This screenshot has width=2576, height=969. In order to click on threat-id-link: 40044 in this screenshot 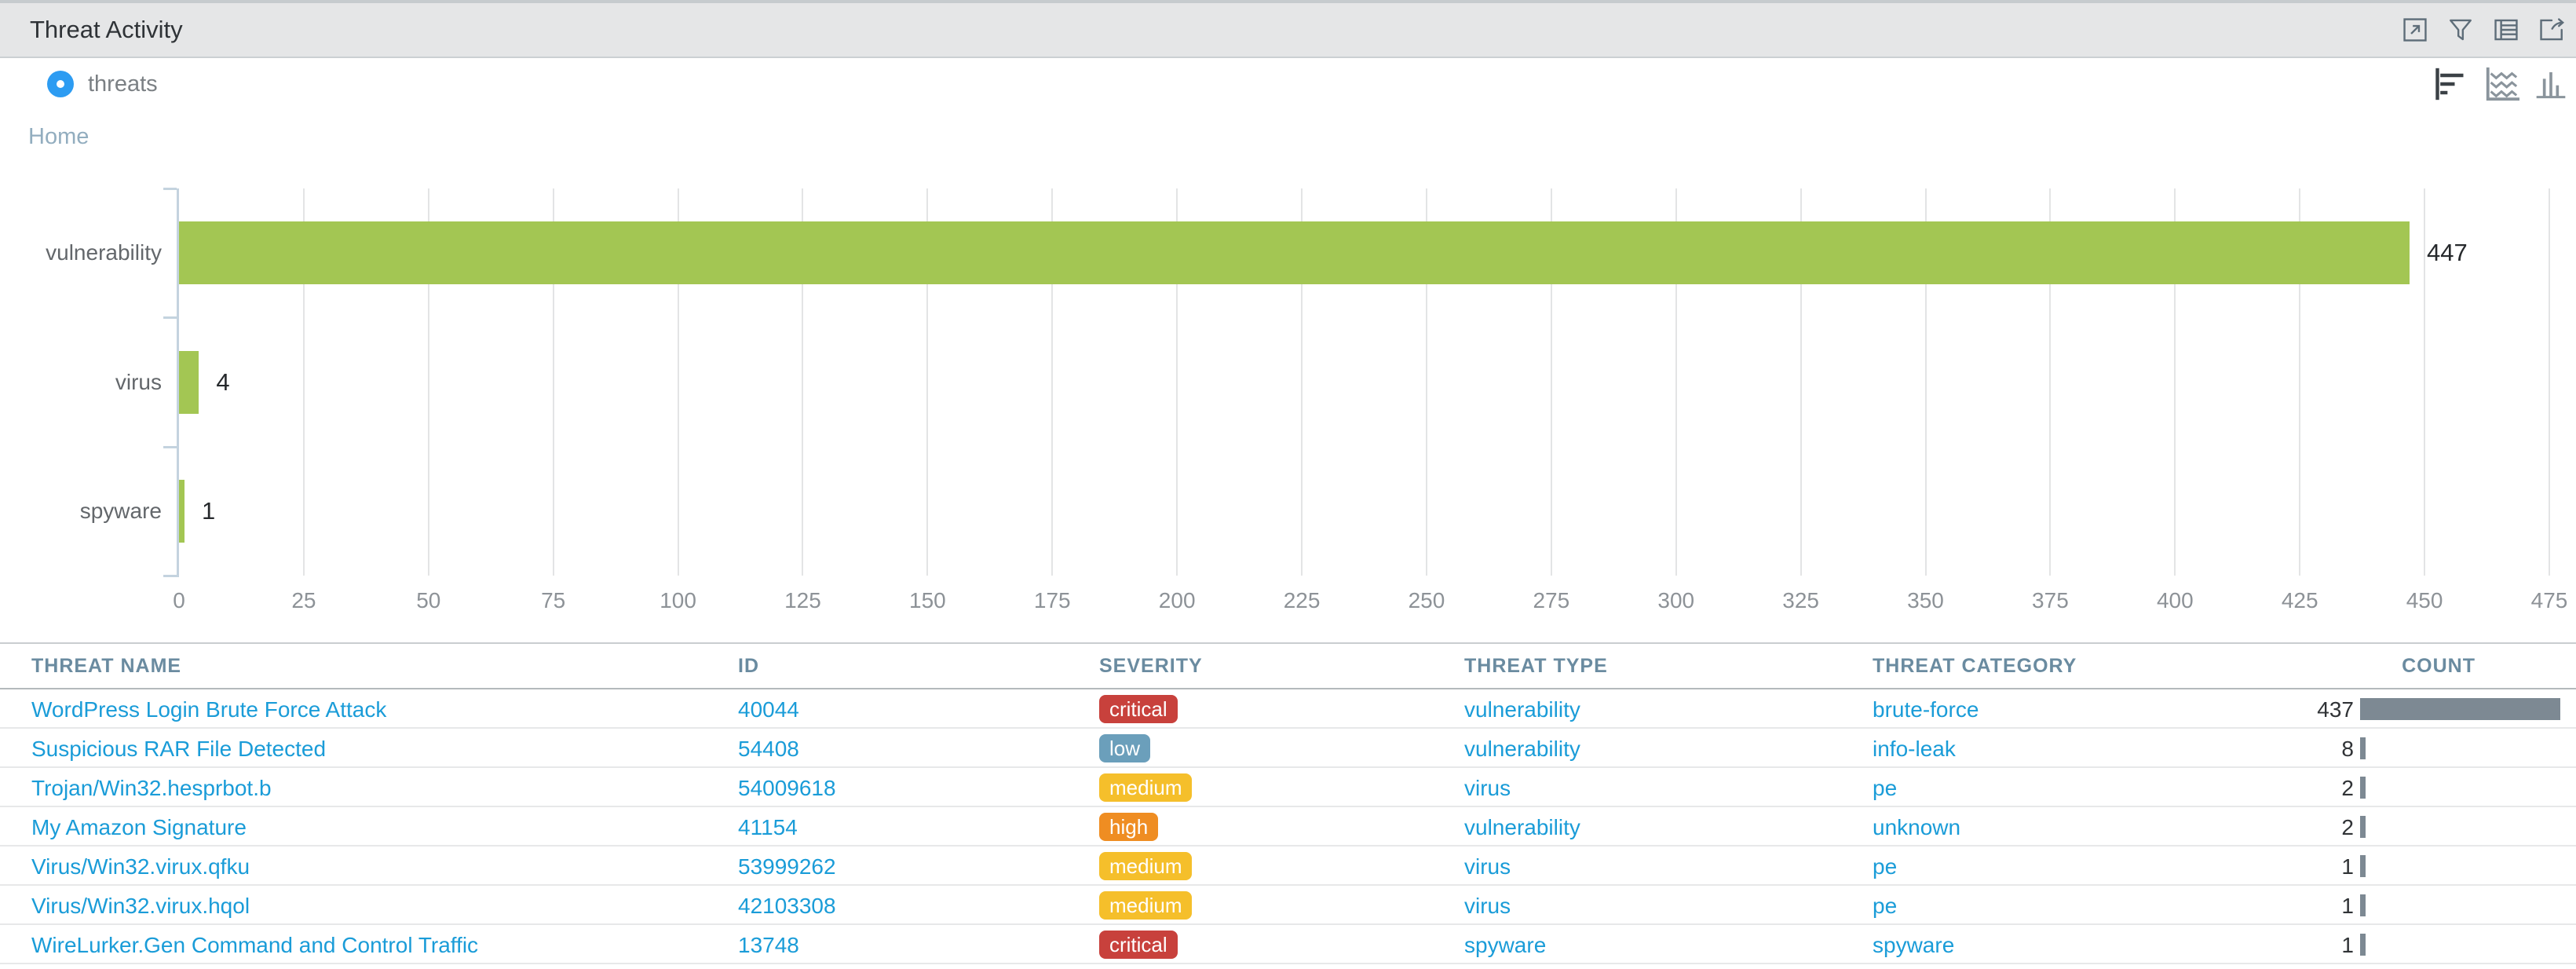, I will do `click(769, 709)`.